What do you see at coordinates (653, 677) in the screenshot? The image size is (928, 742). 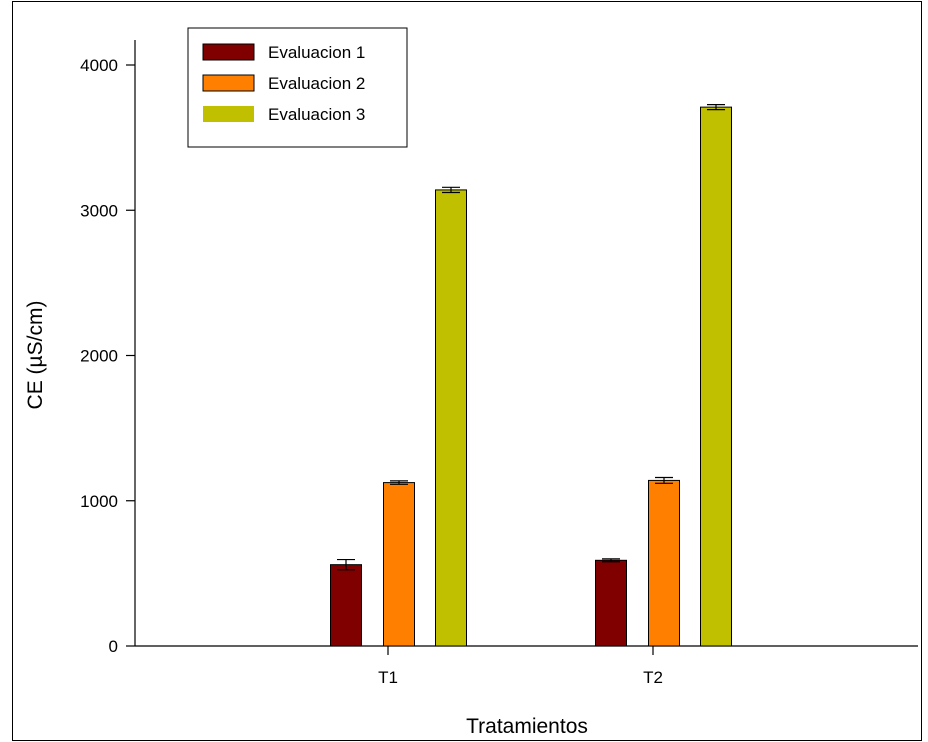 I see `x-tick-label: T2` at bounding box center [653, 677].